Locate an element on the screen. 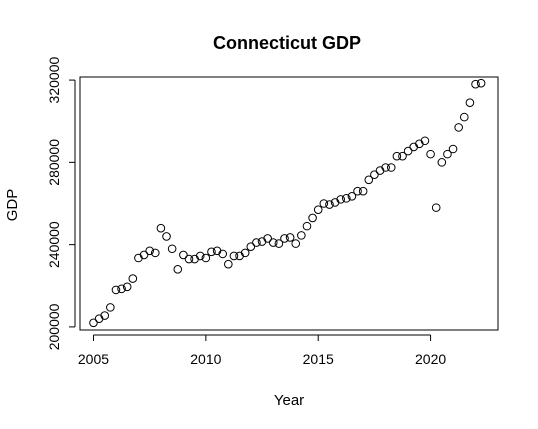  y-tick-label: 280000 is located at coordinates (54, 162).